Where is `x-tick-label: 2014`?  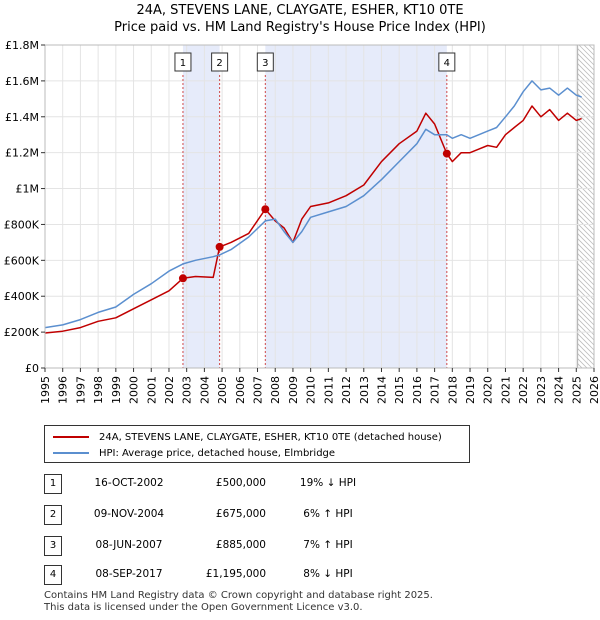 x-tick-label: 2014 is located at coordinates (381, 390).